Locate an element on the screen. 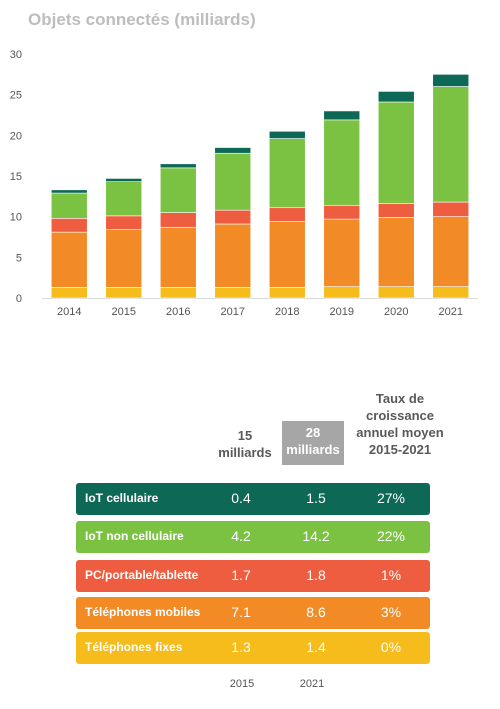 Image resolution: width=500 pixels, height=709 pixels. y-tick-label: 15 is located at coordinates (16, 177).